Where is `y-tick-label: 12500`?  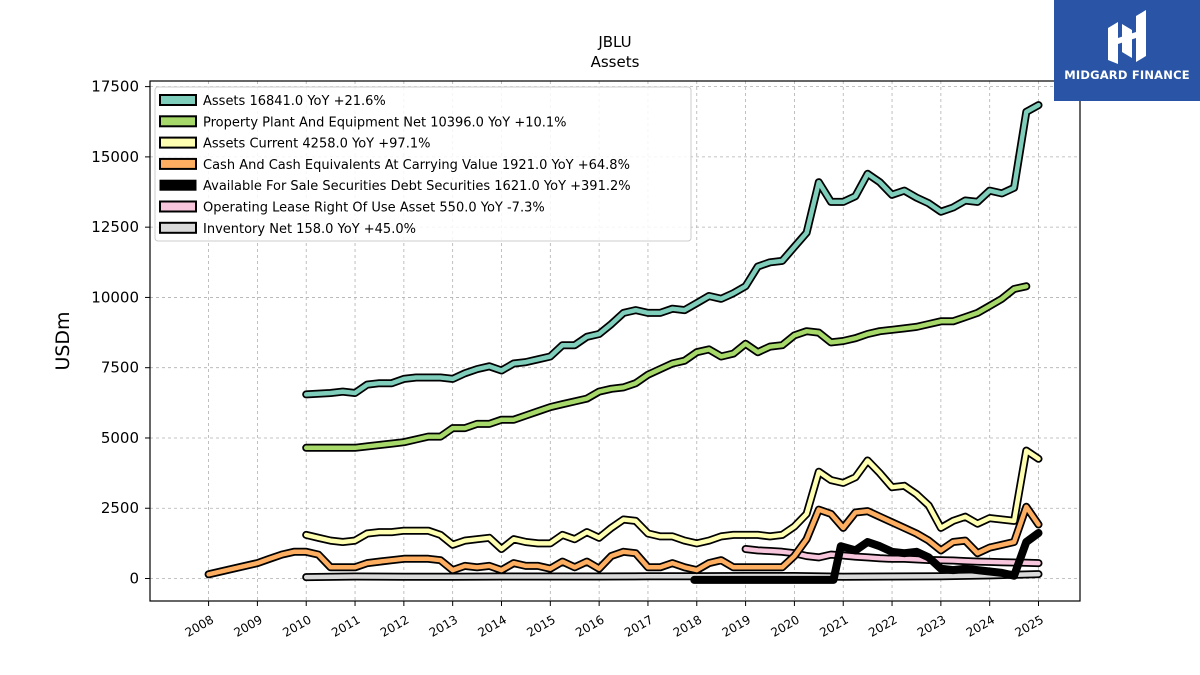
y-tick-label: 12500 is located at coordinates (115, 227).